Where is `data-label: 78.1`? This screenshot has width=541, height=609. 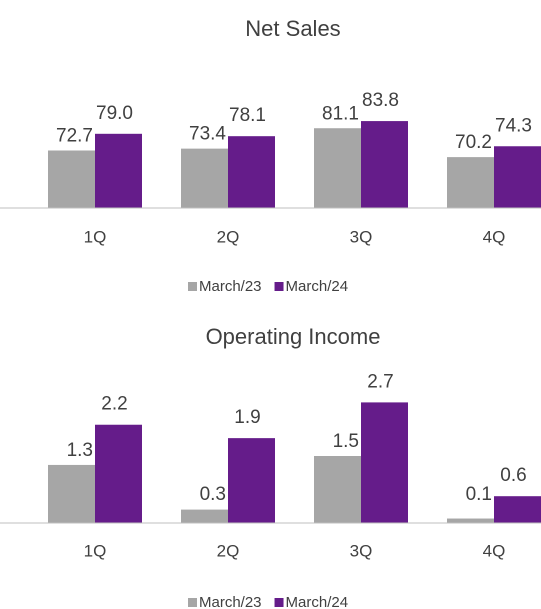 data-label: 78.1 is located at coordinates (247, 115).